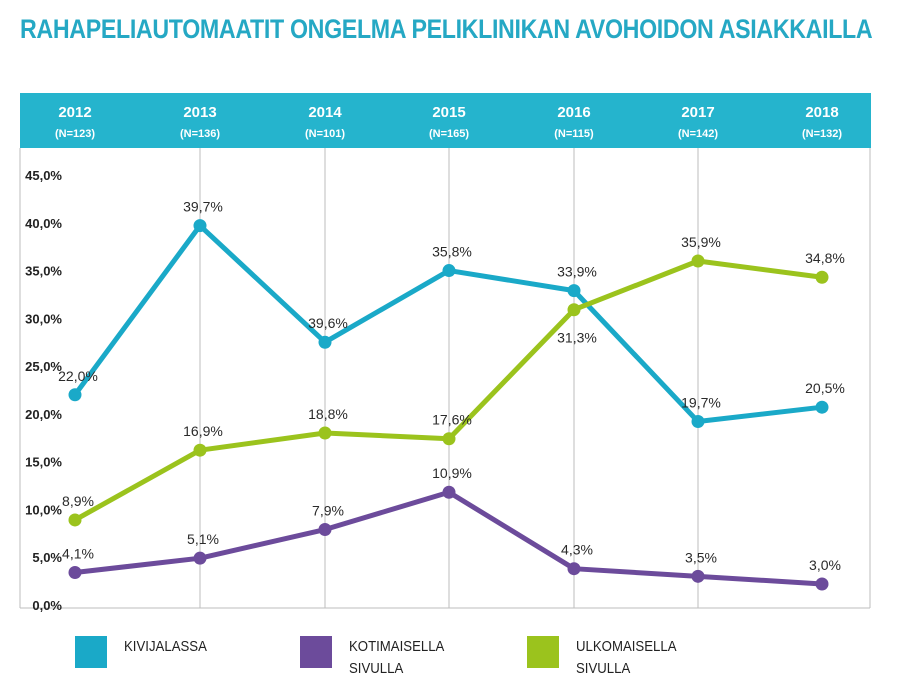 The height and width of the screenshot is (691, 915). What do you see at coordinates (328, 323) in the screenshot?
I see `data-label: 39,6%` at bounding box center [328, 323].